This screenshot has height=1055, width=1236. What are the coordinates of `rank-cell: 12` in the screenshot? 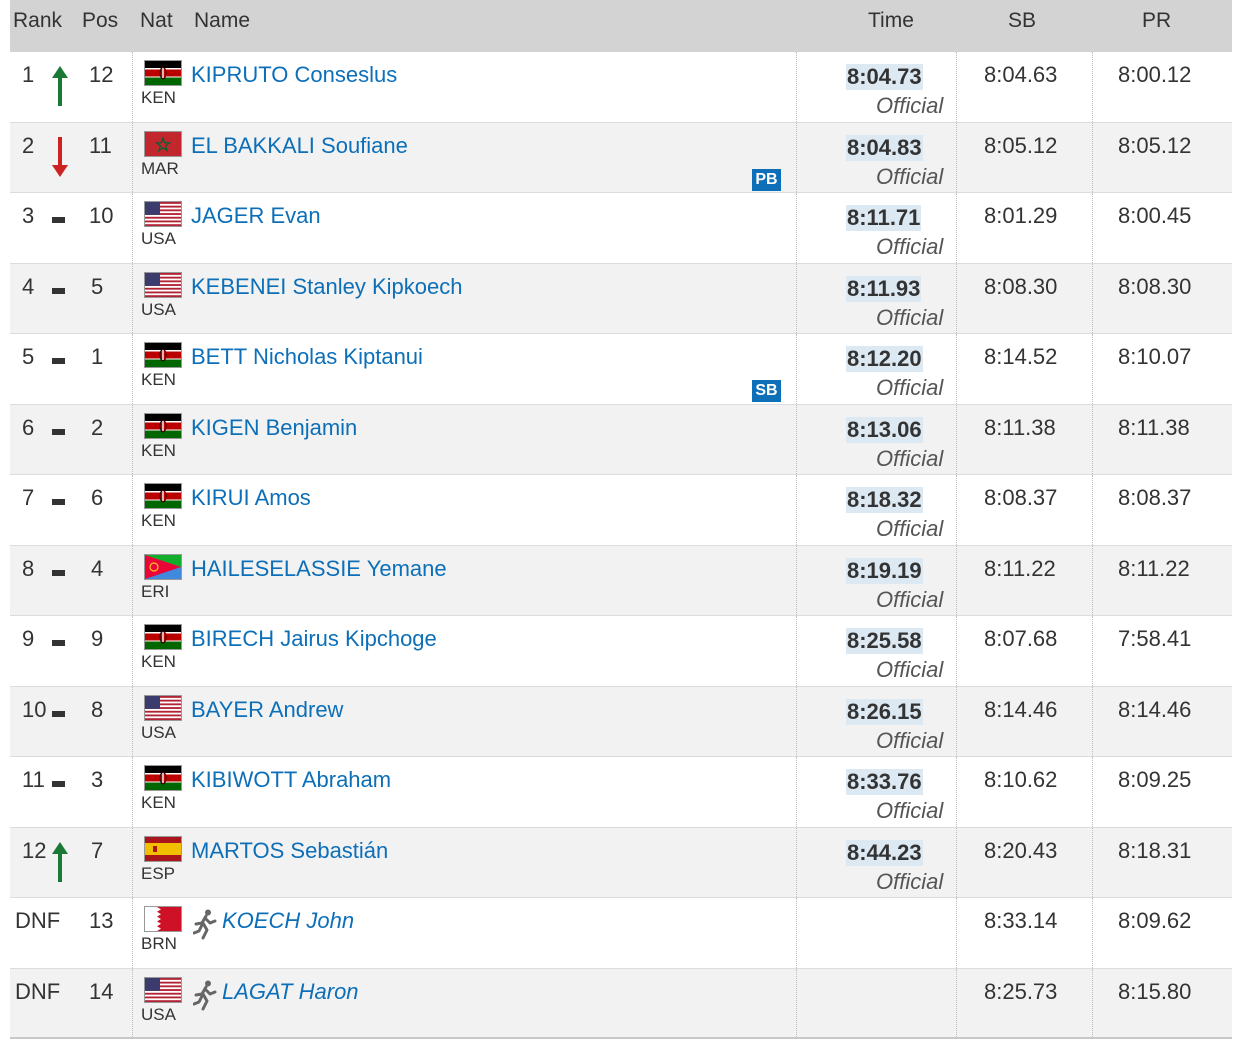 It's located at (34, 850).